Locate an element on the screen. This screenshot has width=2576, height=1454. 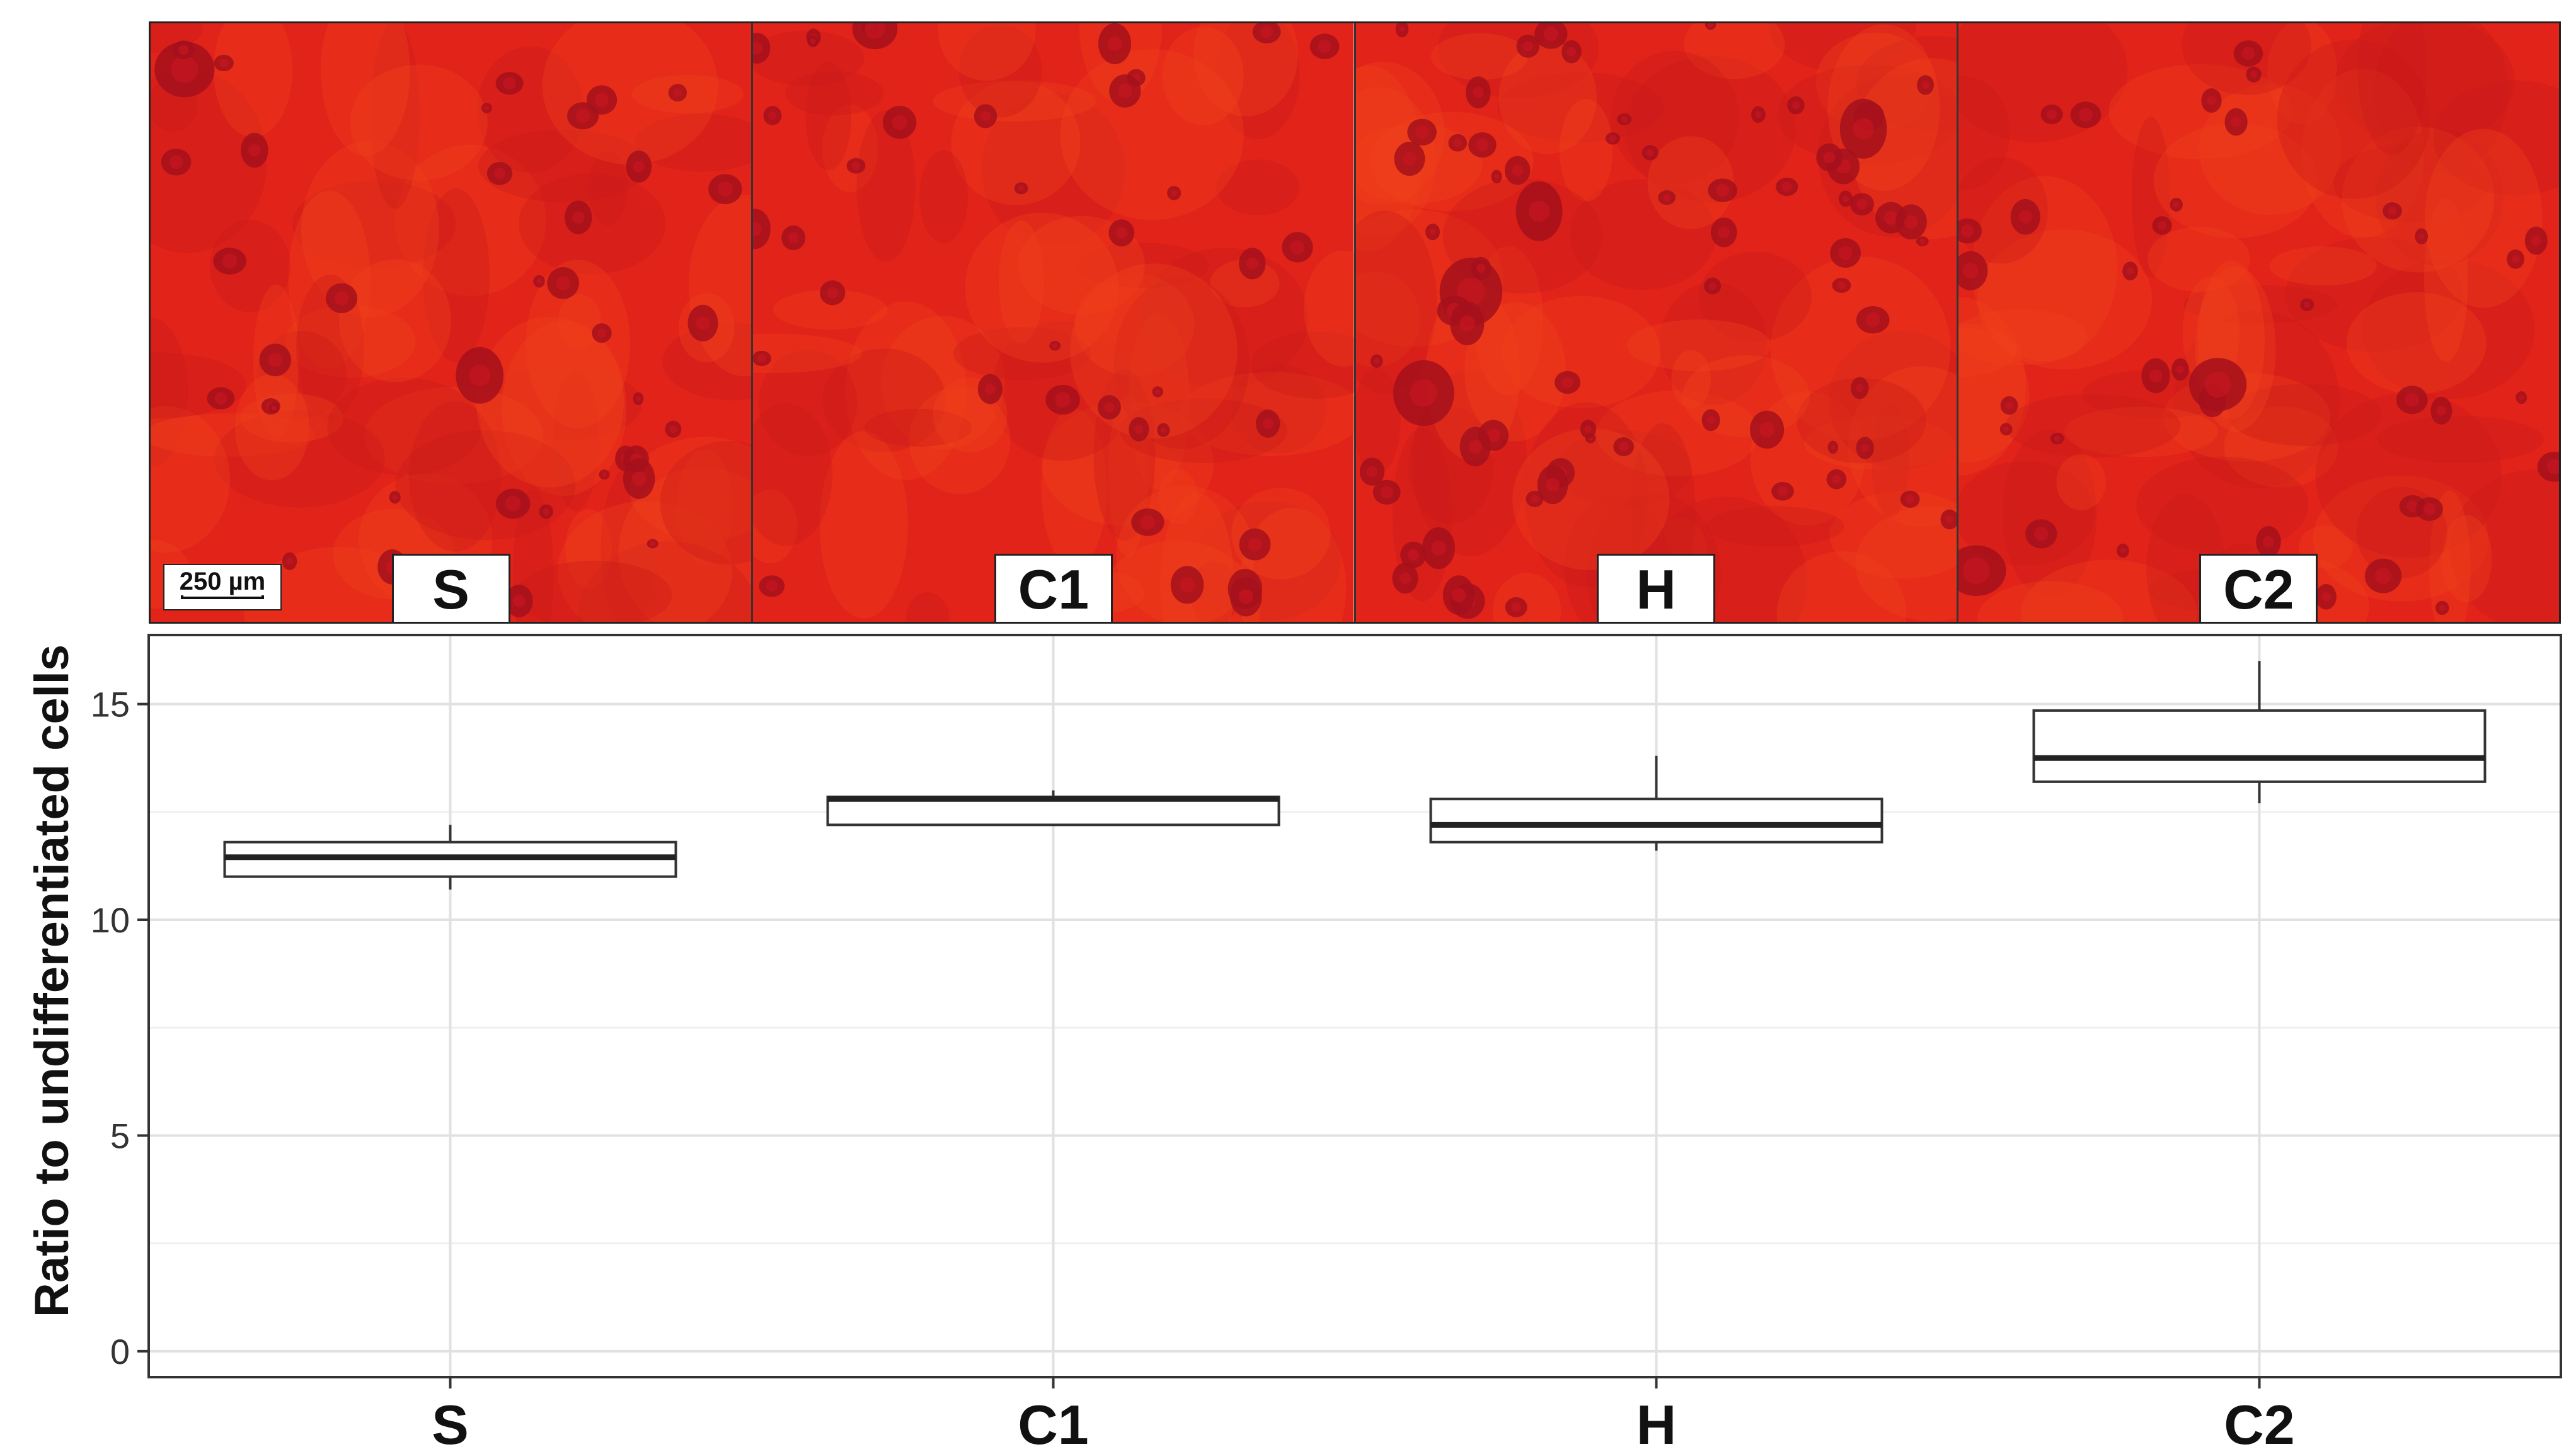
x-tick-layer: S C1 H C2 is located at coordinates (1363, 1415).